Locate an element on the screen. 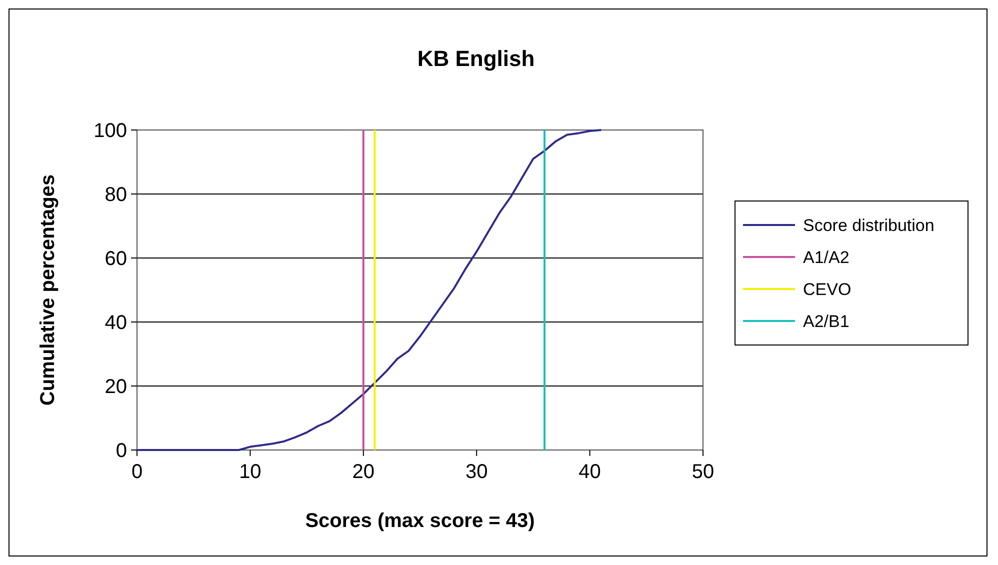 The image size is (998, 565). x-tick-label: 30 is located at coordinates (476, 472).